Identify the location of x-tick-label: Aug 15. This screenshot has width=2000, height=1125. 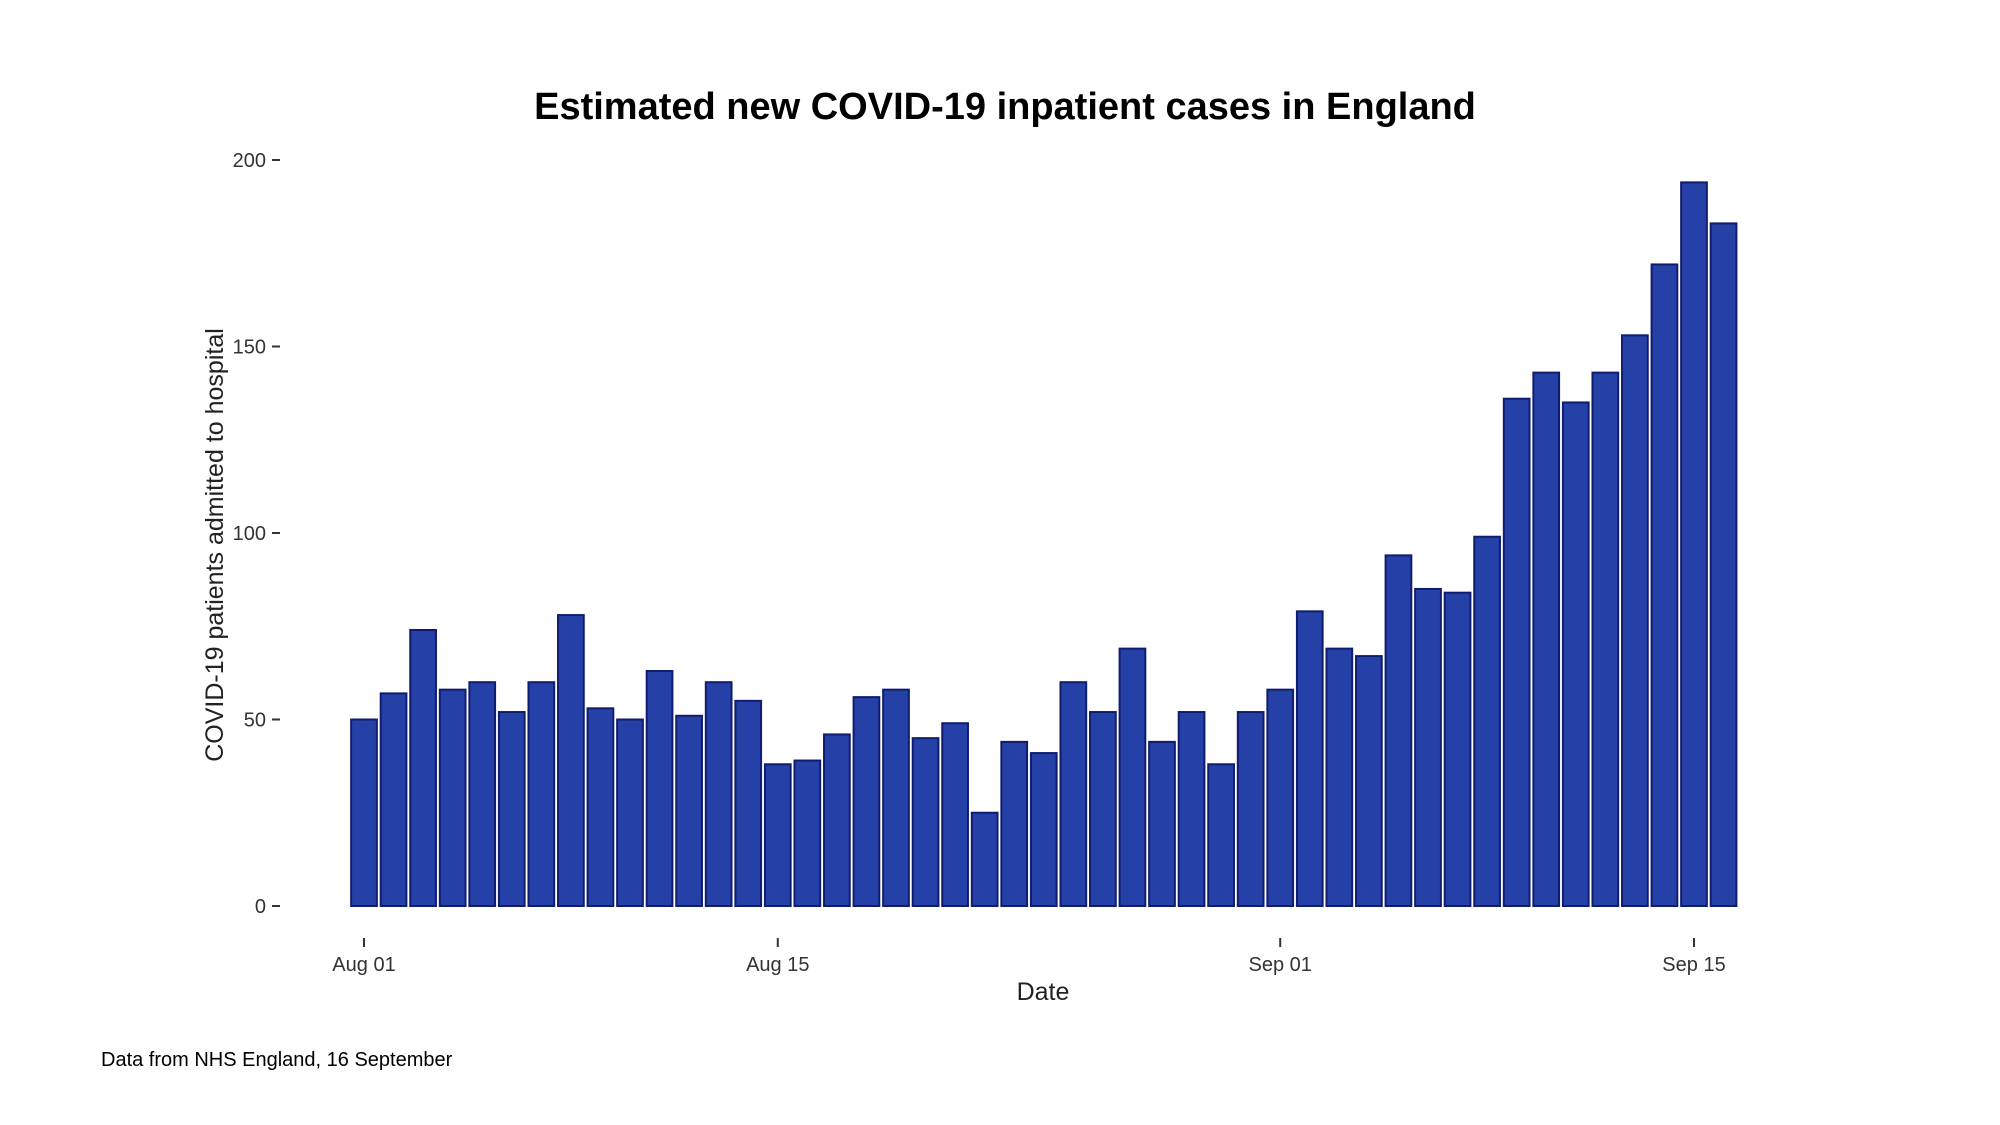
(777, 965).